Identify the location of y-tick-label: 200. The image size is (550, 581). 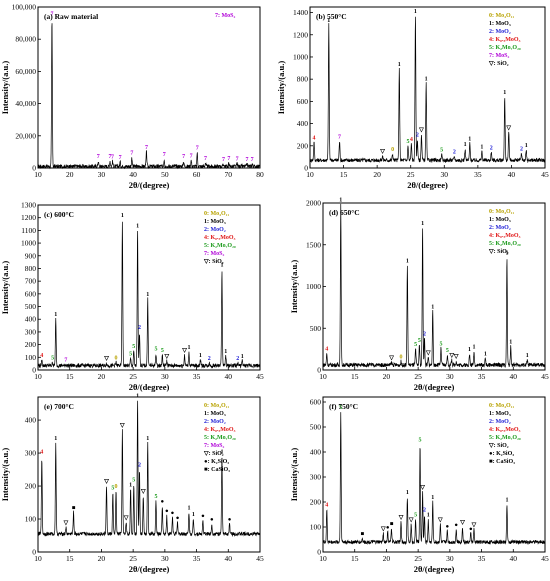
(303, 145).